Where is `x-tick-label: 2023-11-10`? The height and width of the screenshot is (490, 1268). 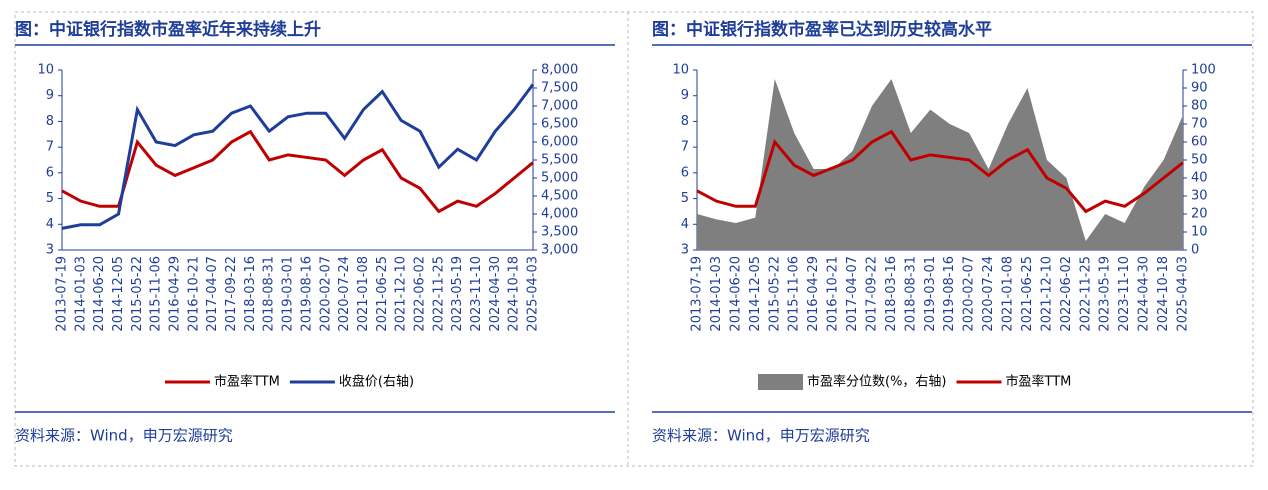
x-tick-label: 2023-11-10 is located at coordinates (476, 294).